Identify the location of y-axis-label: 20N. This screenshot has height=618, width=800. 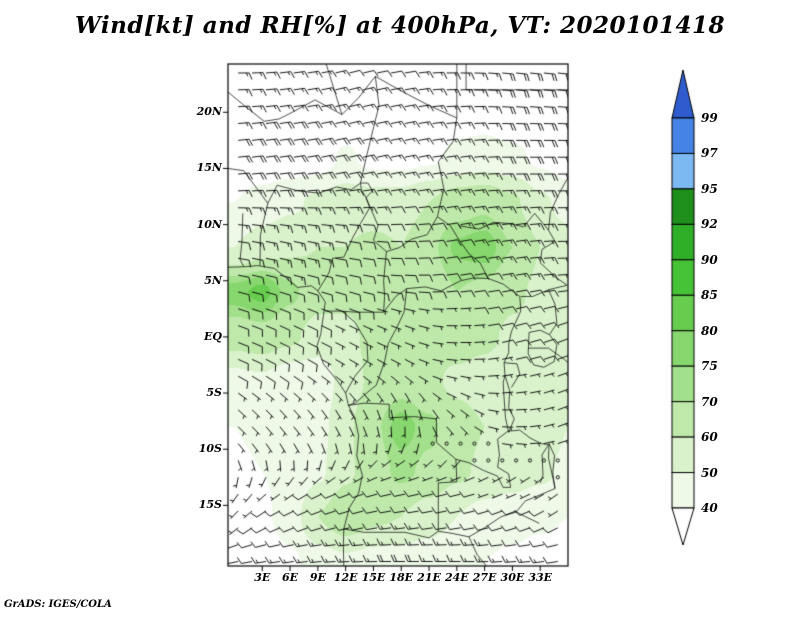
(209, 112).